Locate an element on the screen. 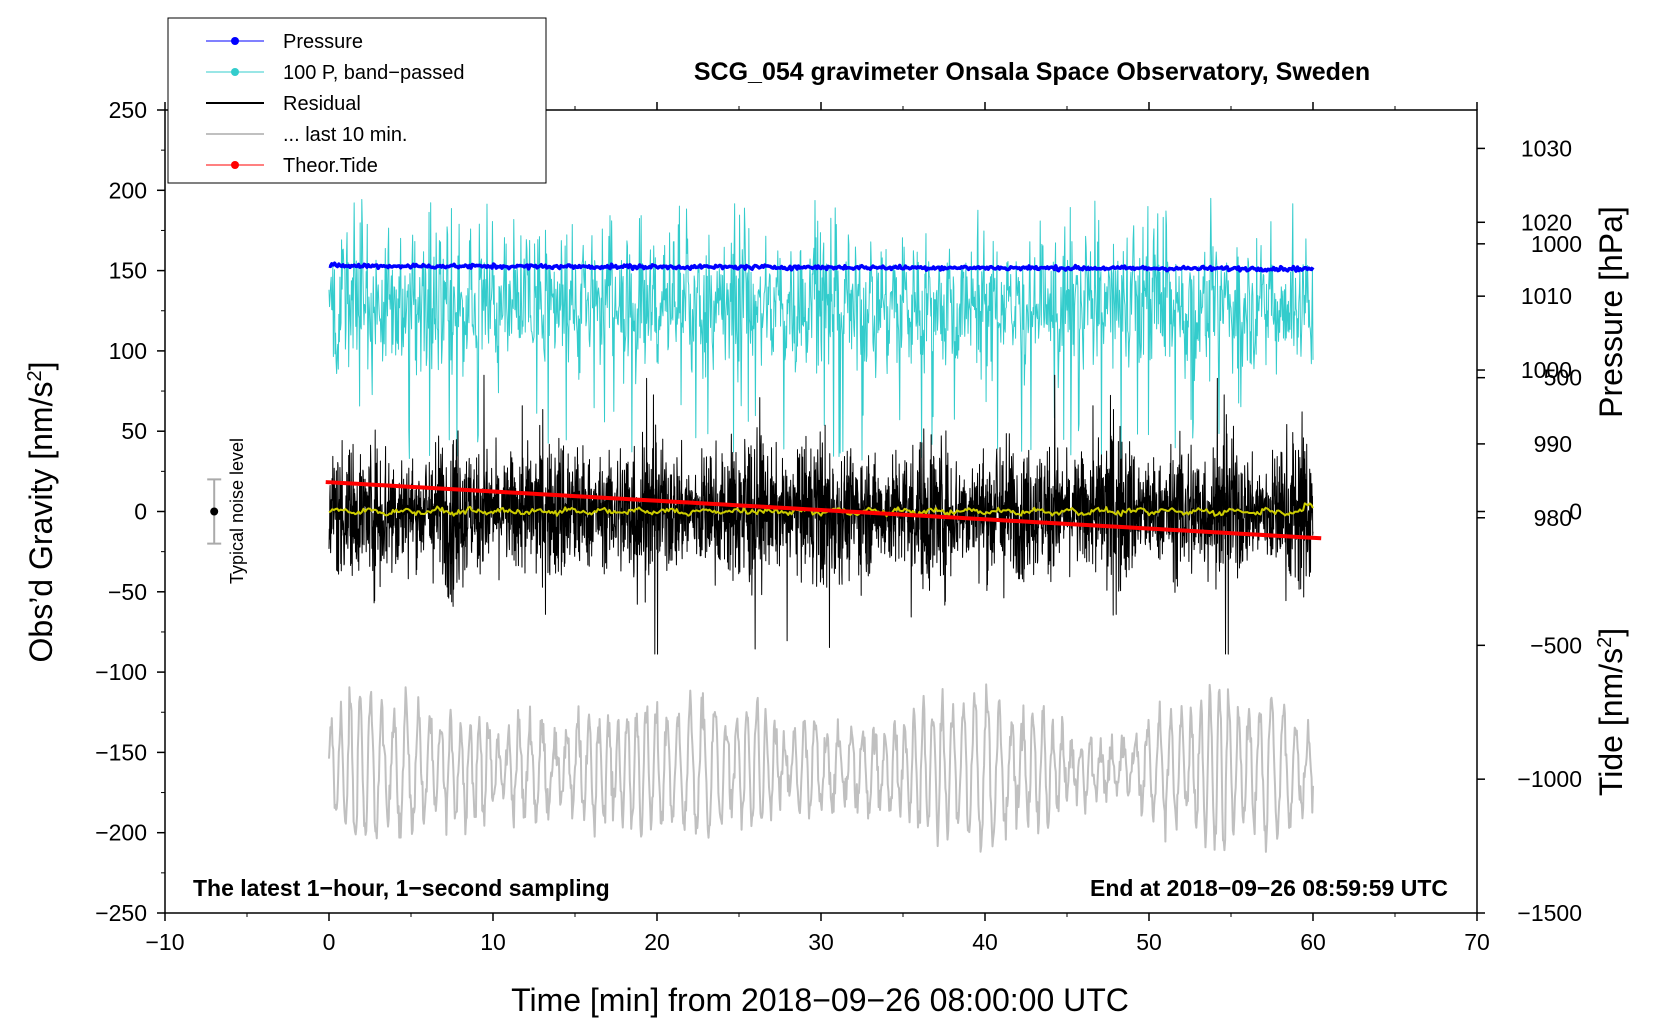 Image resolution: width=1660 pixels, height=1020 pixels. series-last-10-min is located at coordinates (821, 768).